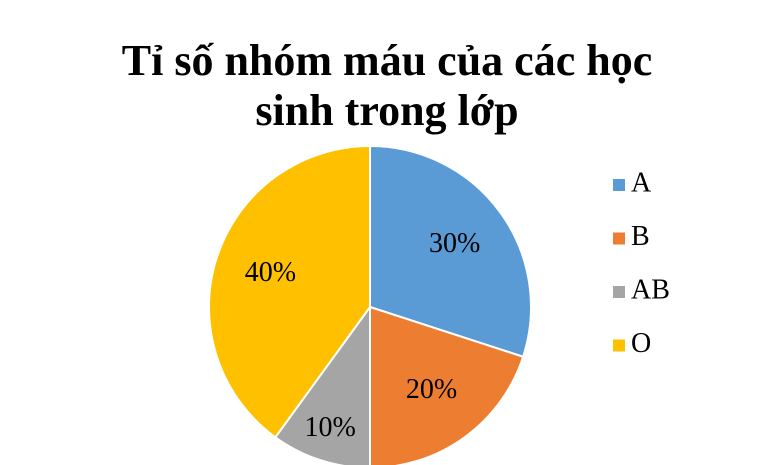 This screenshot has width=774, height=465. Describe the element at coordinates (641, 343) in the screenshot. I see `legend-label: O` at that location.